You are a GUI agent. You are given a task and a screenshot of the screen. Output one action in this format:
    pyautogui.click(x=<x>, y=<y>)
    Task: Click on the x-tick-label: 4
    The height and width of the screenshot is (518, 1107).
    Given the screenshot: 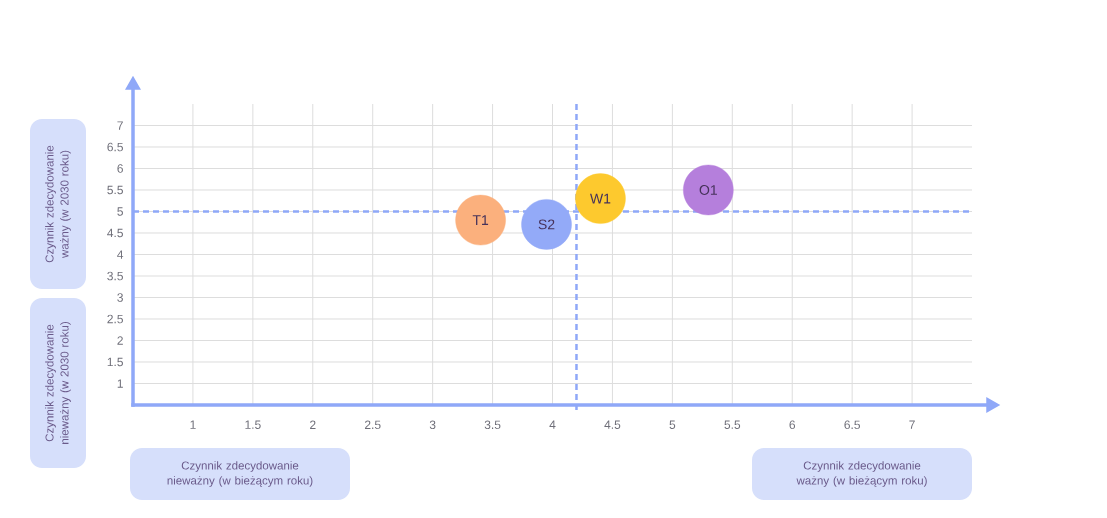 What is the action you would take?
    pyautogui.click(x=552, y=424)
    